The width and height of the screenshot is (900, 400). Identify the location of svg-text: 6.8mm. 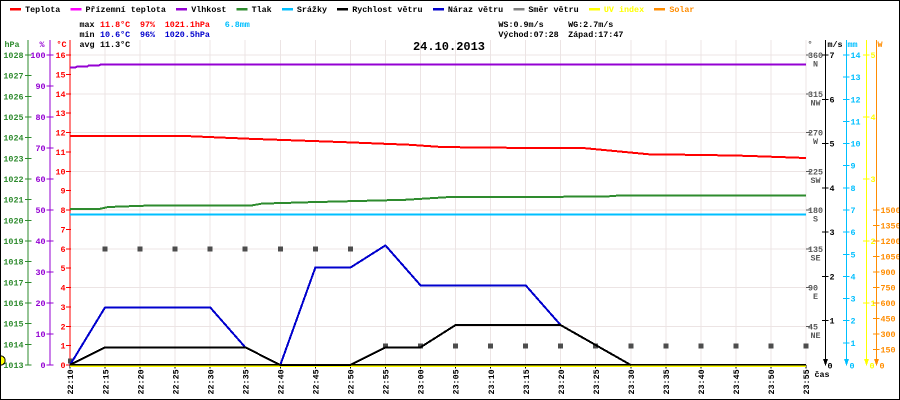
(237, 25).